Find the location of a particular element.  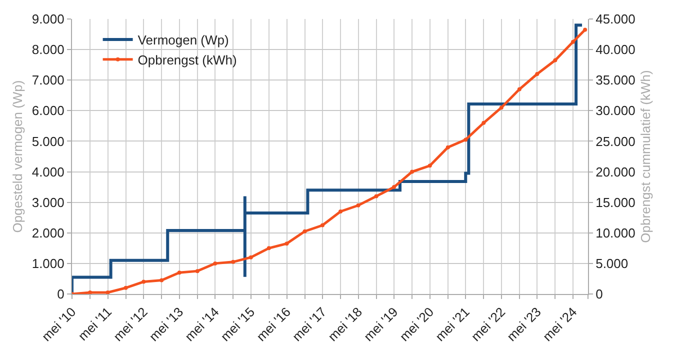

y-tick-label: 5.000 is located at coordinates (48, 141).